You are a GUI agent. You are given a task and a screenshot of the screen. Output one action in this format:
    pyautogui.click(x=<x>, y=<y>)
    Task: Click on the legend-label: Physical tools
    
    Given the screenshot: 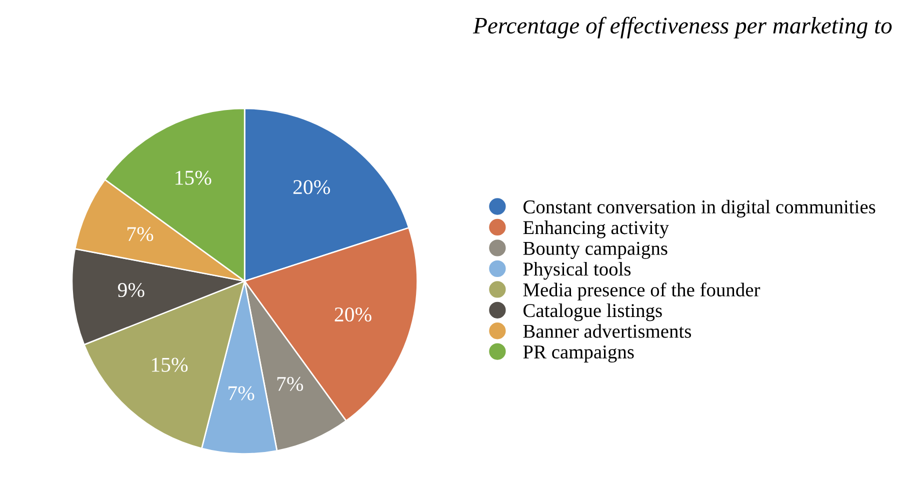 What is the action you would take?
    pyautogui.click(x=577, y=271)
    